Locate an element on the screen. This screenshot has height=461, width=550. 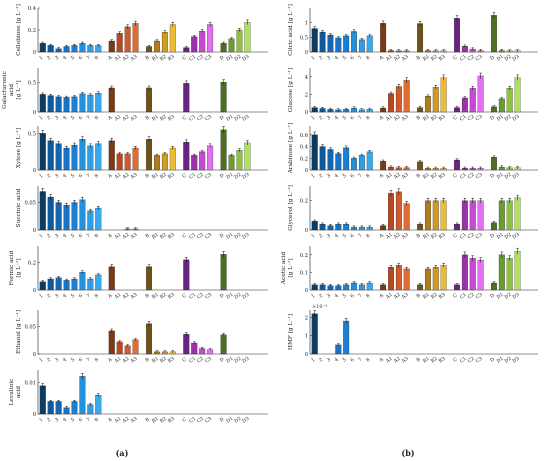
y-tick-label-glycerol: 0 is located at coordinates (306, 231).